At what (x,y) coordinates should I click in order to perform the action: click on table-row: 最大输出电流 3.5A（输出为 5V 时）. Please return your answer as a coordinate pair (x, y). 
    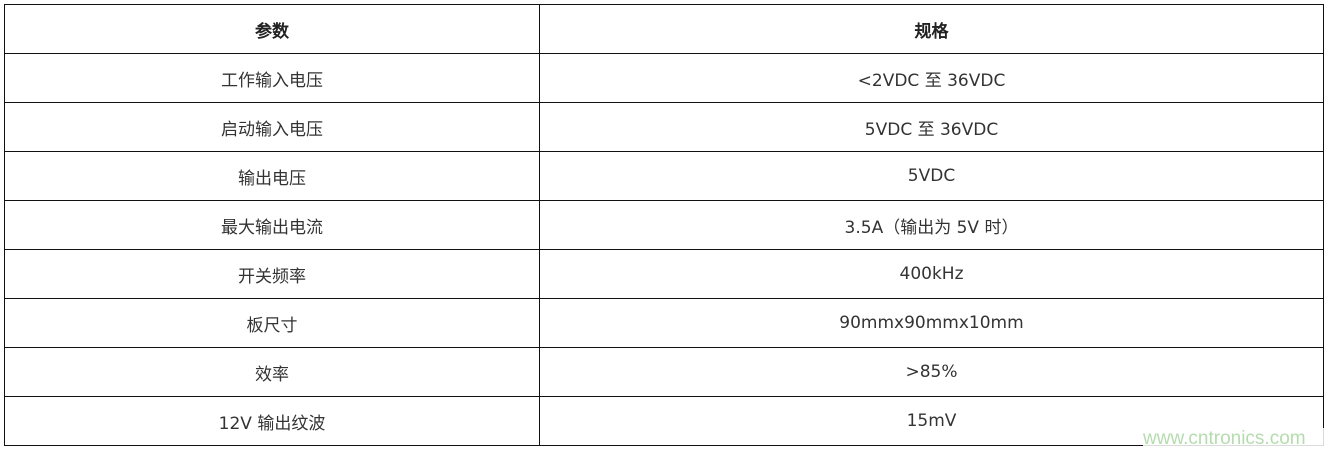
    Looking at the image, I should click on (664, 225).